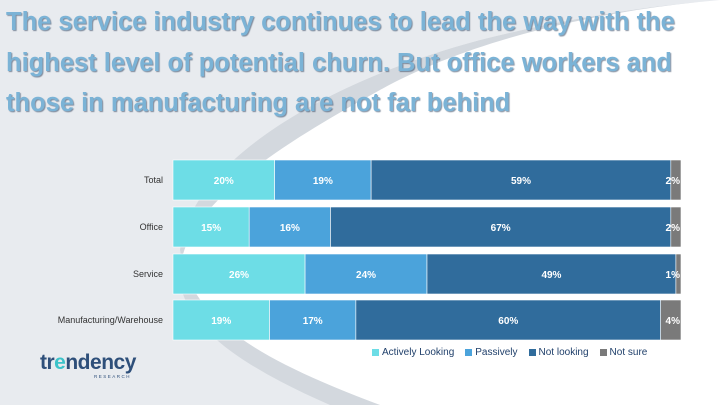  I want to click on legend-label-actively-looking: Actively Looking, so click(418, 352).